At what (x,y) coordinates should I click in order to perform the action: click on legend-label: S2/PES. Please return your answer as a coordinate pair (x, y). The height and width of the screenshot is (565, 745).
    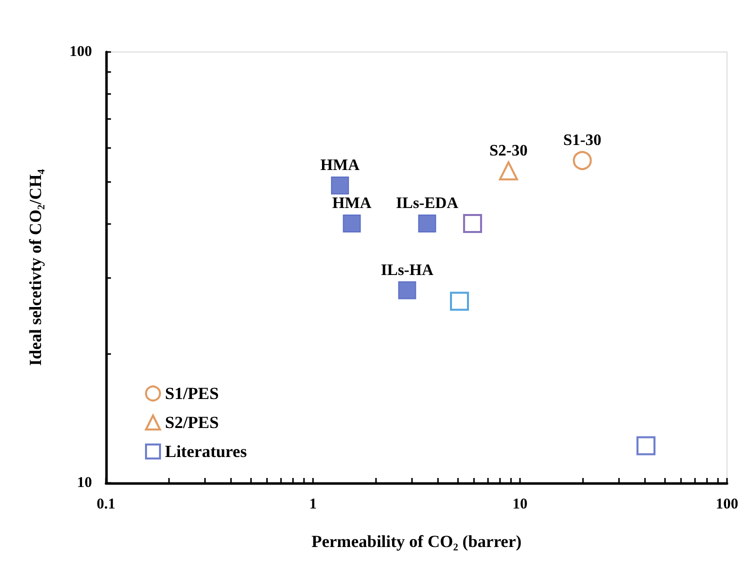
    Looking at the image, I should click on (192, 422).